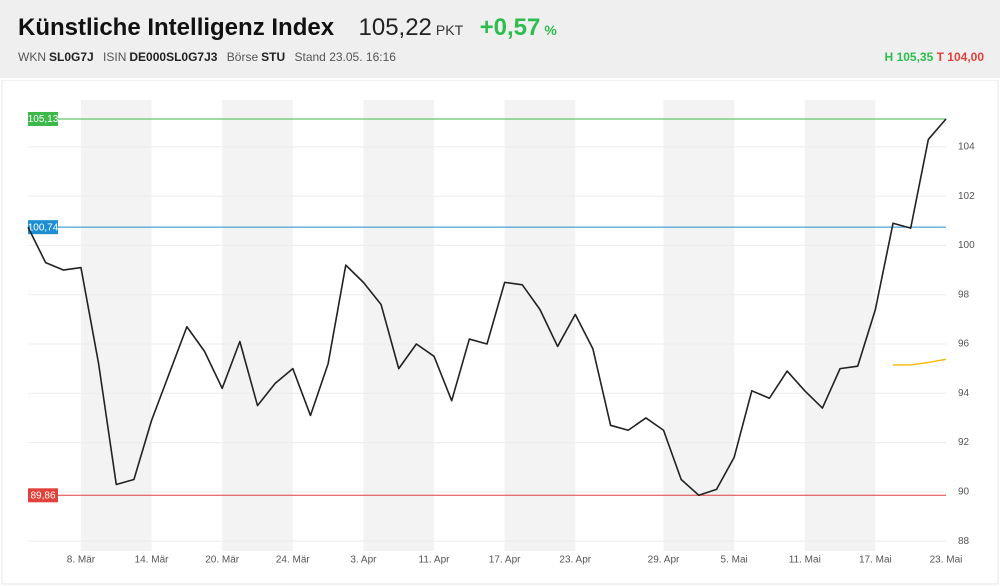 This screenshot has height=586, width=1000. Describe the element at coordinates (152, 560) in the screenshot. I see `x-tick-label: 14. Mär` at that location.